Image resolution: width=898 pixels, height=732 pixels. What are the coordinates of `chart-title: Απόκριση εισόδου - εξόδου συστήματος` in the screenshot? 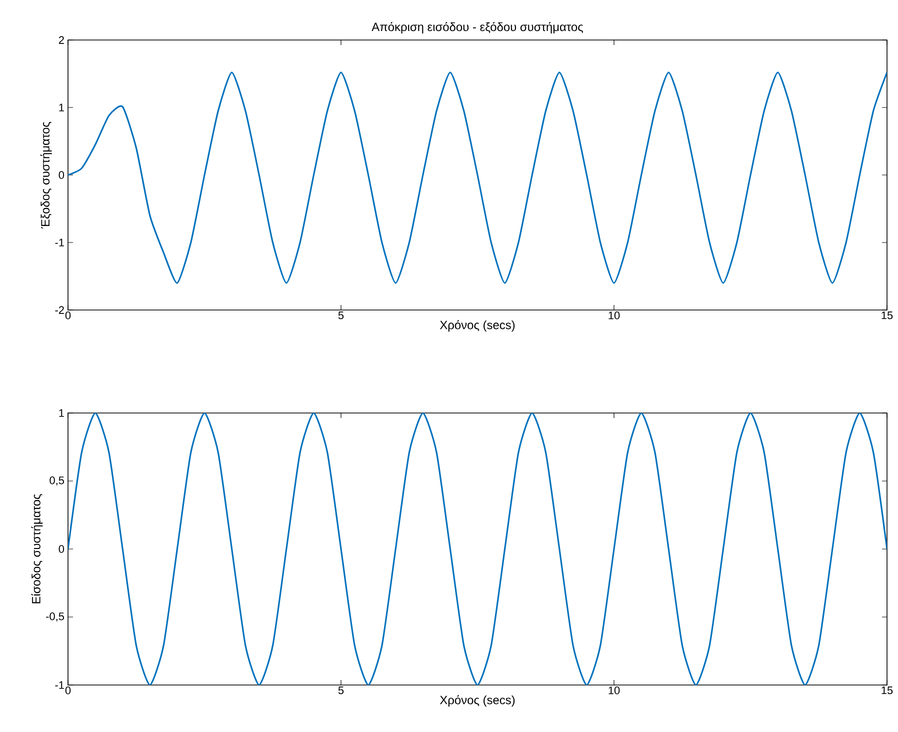 It's located at (477, 28).